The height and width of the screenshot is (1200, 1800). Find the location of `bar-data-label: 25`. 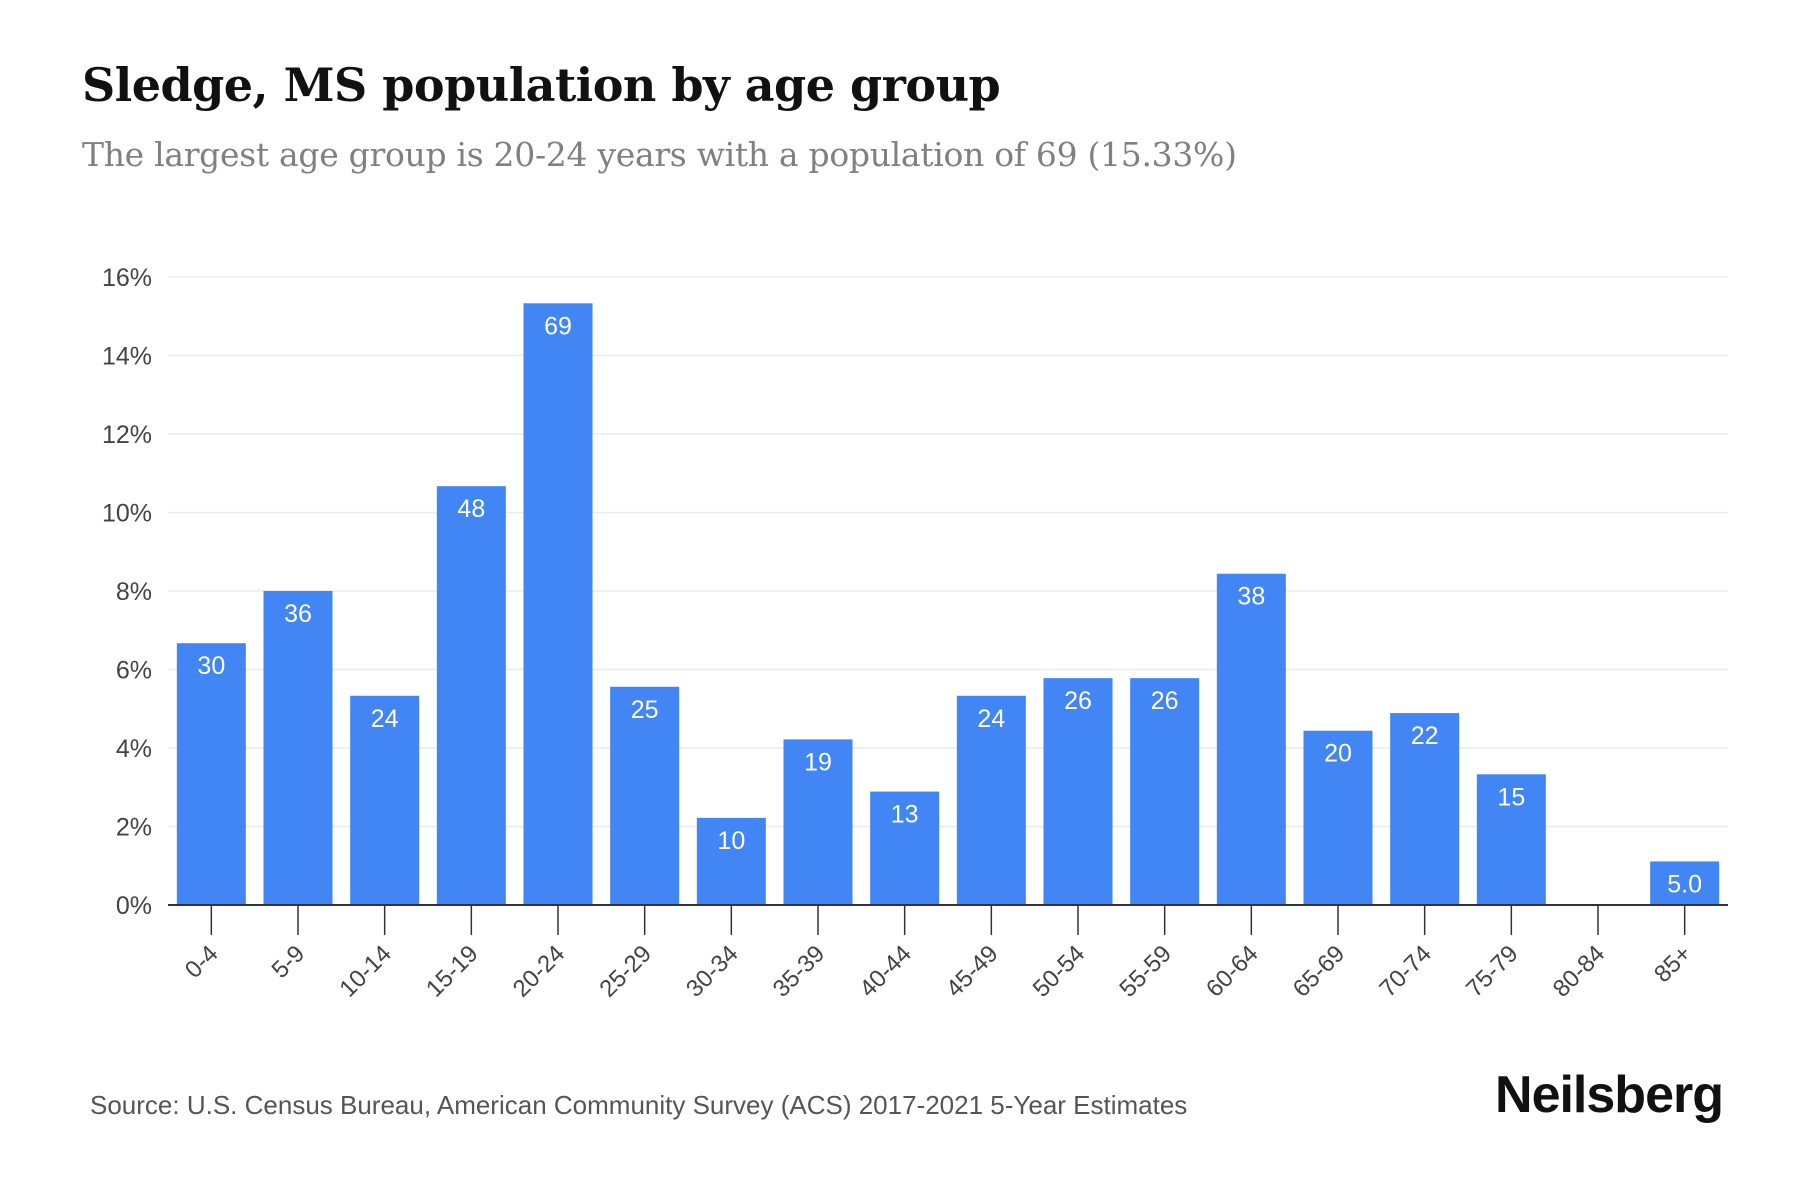

bar-data-label: 25 is located at coordinates (645, 710).